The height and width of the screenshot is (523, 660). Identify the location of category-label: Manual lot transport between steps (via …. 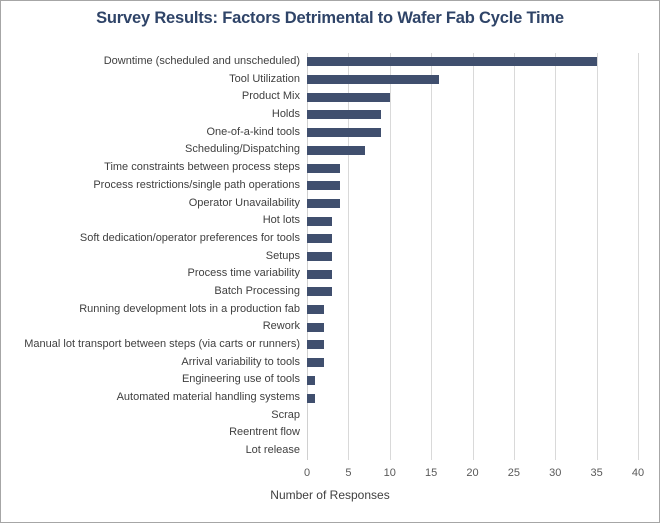
(162, 344).